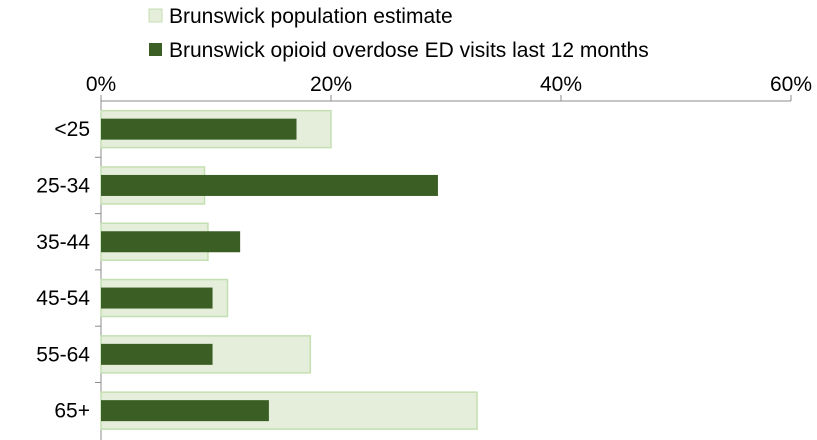 This screenshot has height=440, width=817. Describe the element at coordinates (72, 129) in the screenshot. I see `category-label: <25` at that location.